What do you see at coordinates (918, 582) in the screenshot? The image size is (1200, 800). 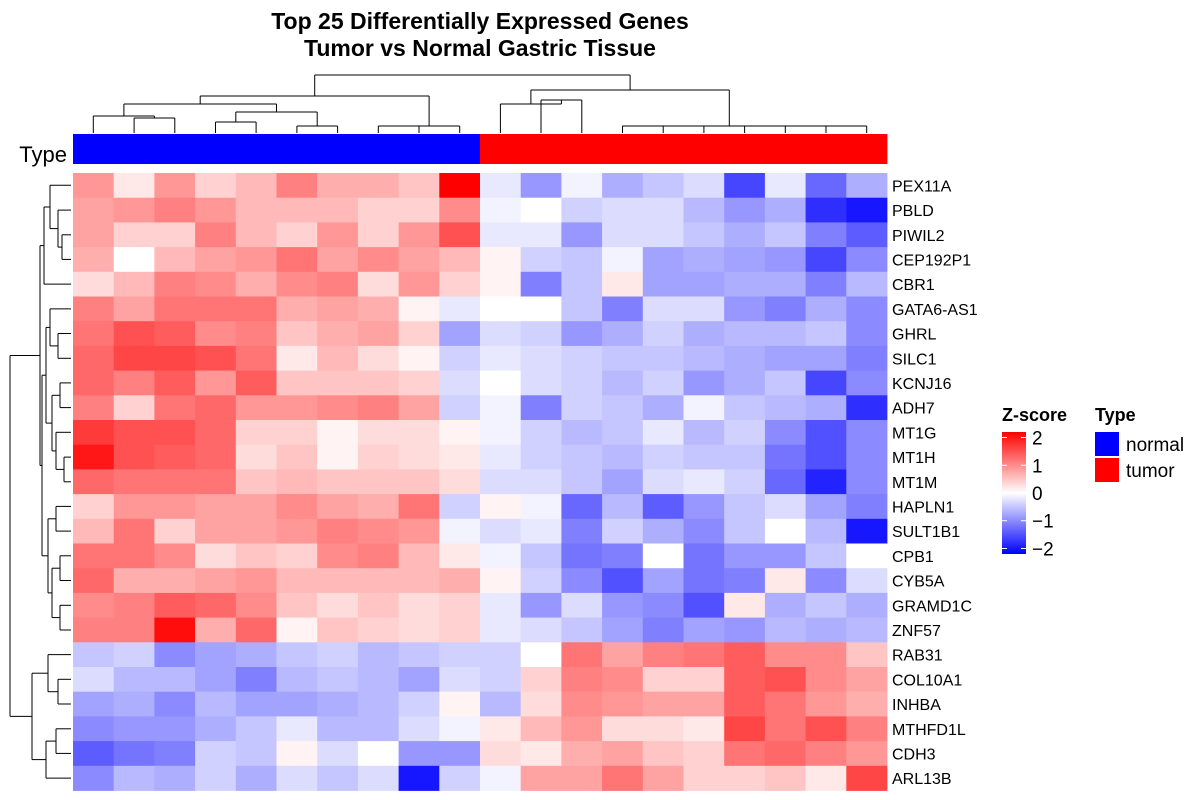 I see `gene-label: CYB5A` at bounding box center [918, 582].